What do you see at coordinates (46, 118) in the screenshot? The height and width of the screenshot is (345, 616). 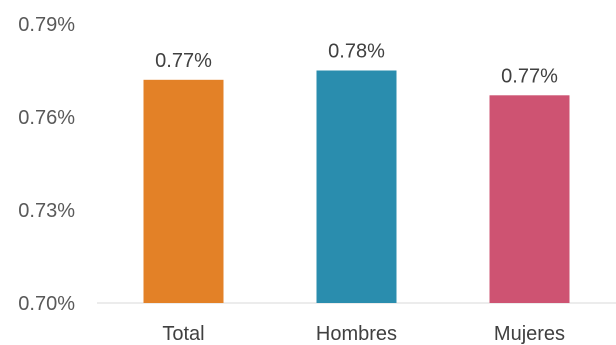 I see `y-tick-label: 0.76%` at bounding box center [46, 118].